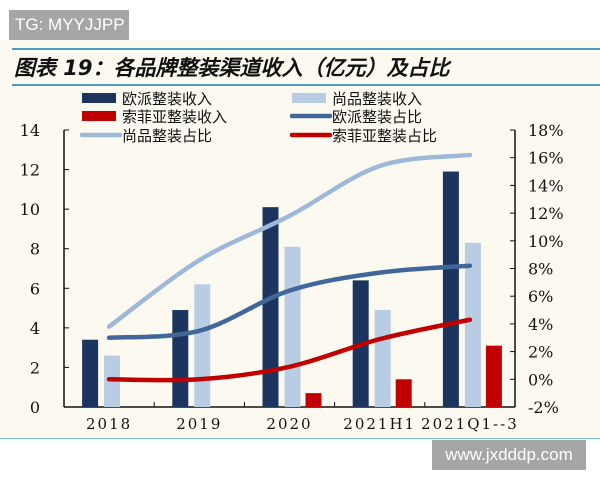 The image size is (600, 480). What do you see at coordinates (35, 328) in the screenshot?
I see `left-tick-label: 4` at bounding box center [35, 328].